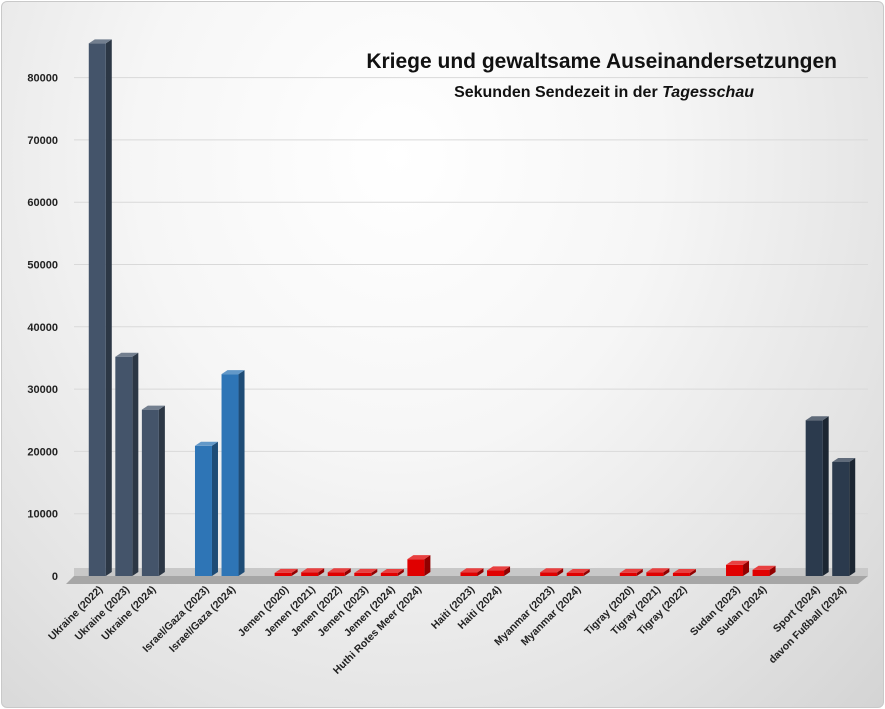 This screenshot has height=709, width=885. Describe the element at coordinates (42, 203) in the screenshot. I see `y-tick-label: 60000` at that location.